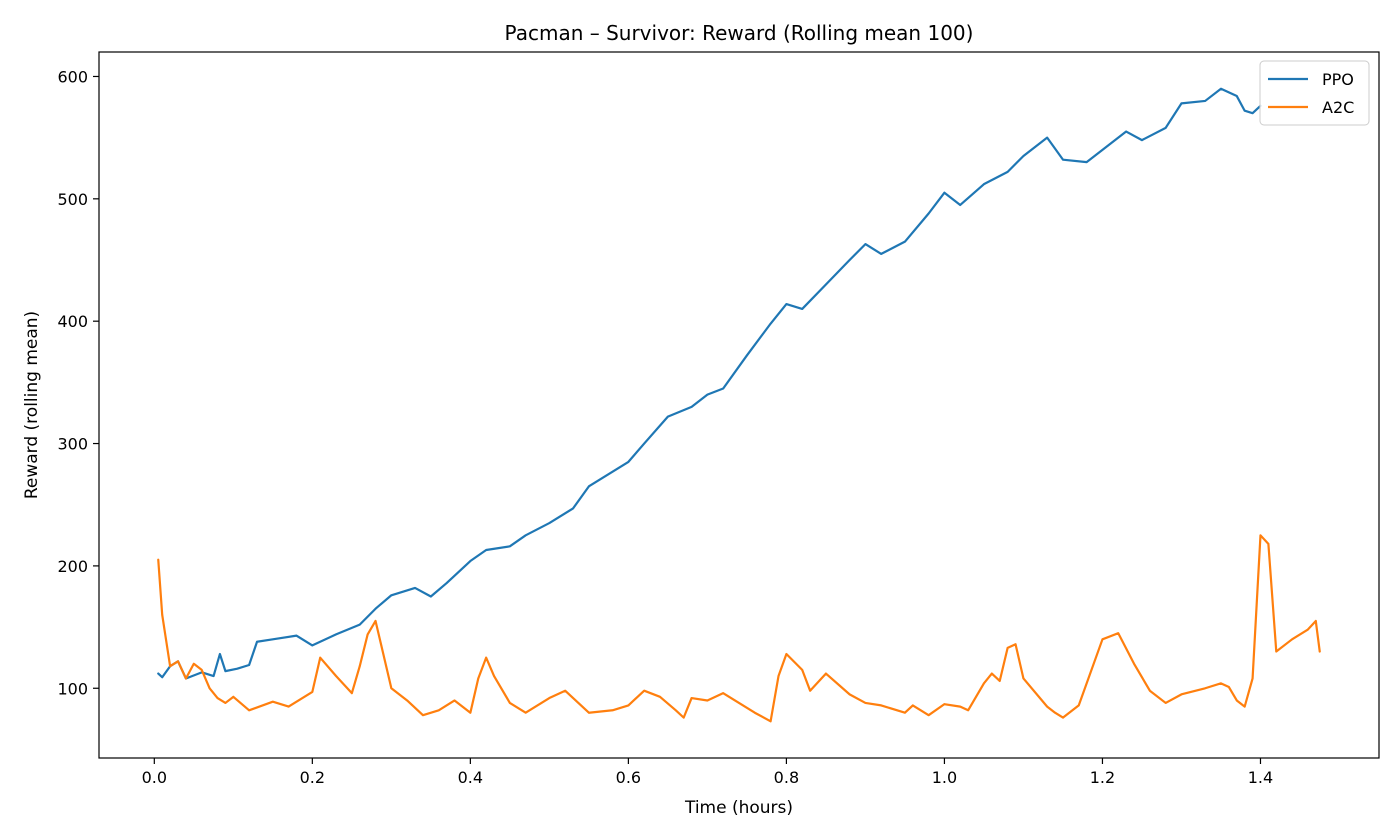  I want to click on x-tick-label: 1.2, so click(1102, 777).